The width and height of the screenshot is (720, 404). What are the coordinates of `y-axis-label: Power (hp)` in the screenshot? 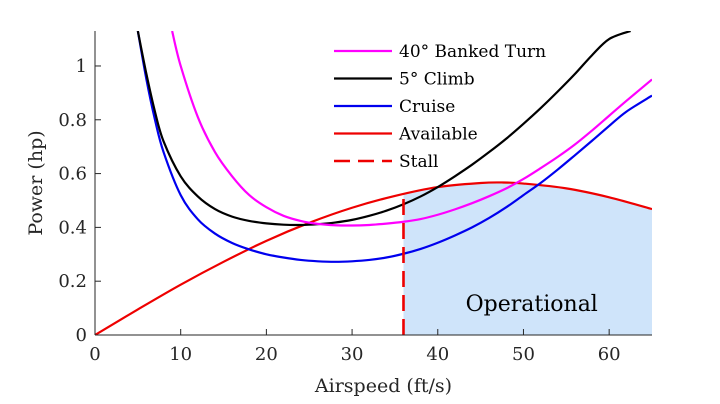 It's located at (36, 182).